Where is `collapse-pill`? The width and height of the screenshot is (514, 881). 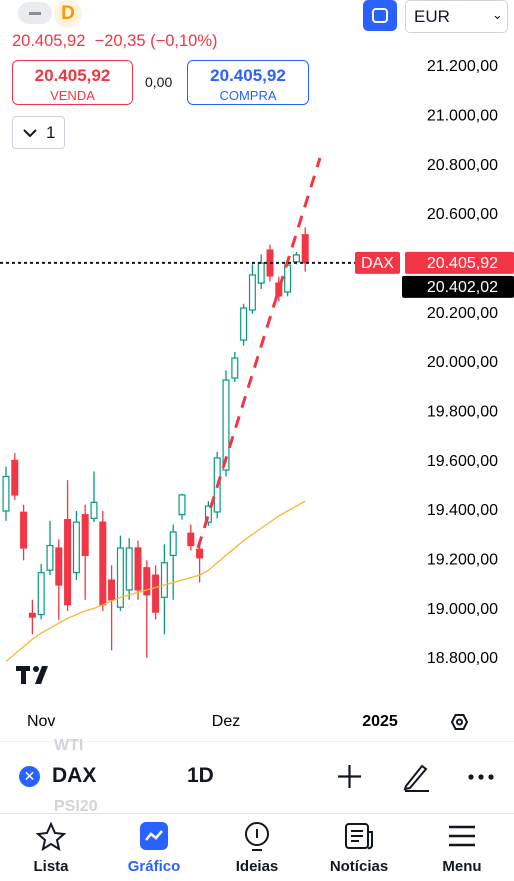 collapse-pill is located at coordinates (35, 13).